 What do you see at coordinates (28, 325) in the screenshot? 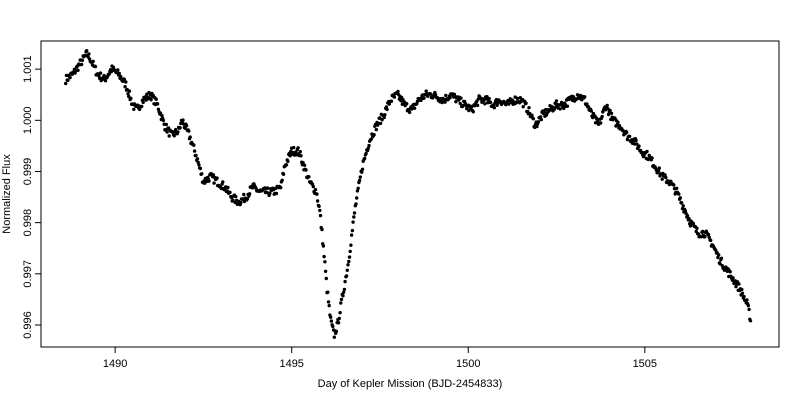
I see `y-tick-label: 0.996` at bounding box center [28, 325].